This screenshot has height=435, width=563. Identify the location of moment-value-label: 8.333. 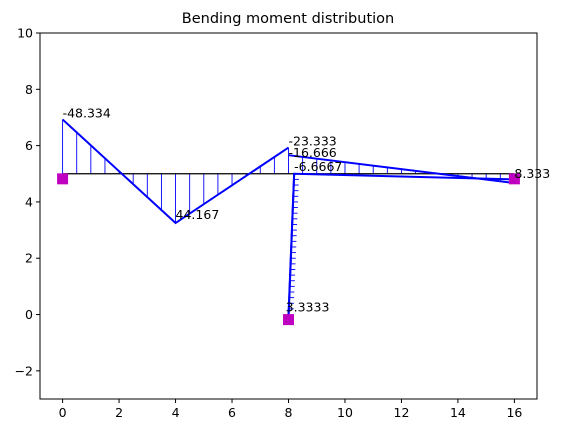
(532, 173).